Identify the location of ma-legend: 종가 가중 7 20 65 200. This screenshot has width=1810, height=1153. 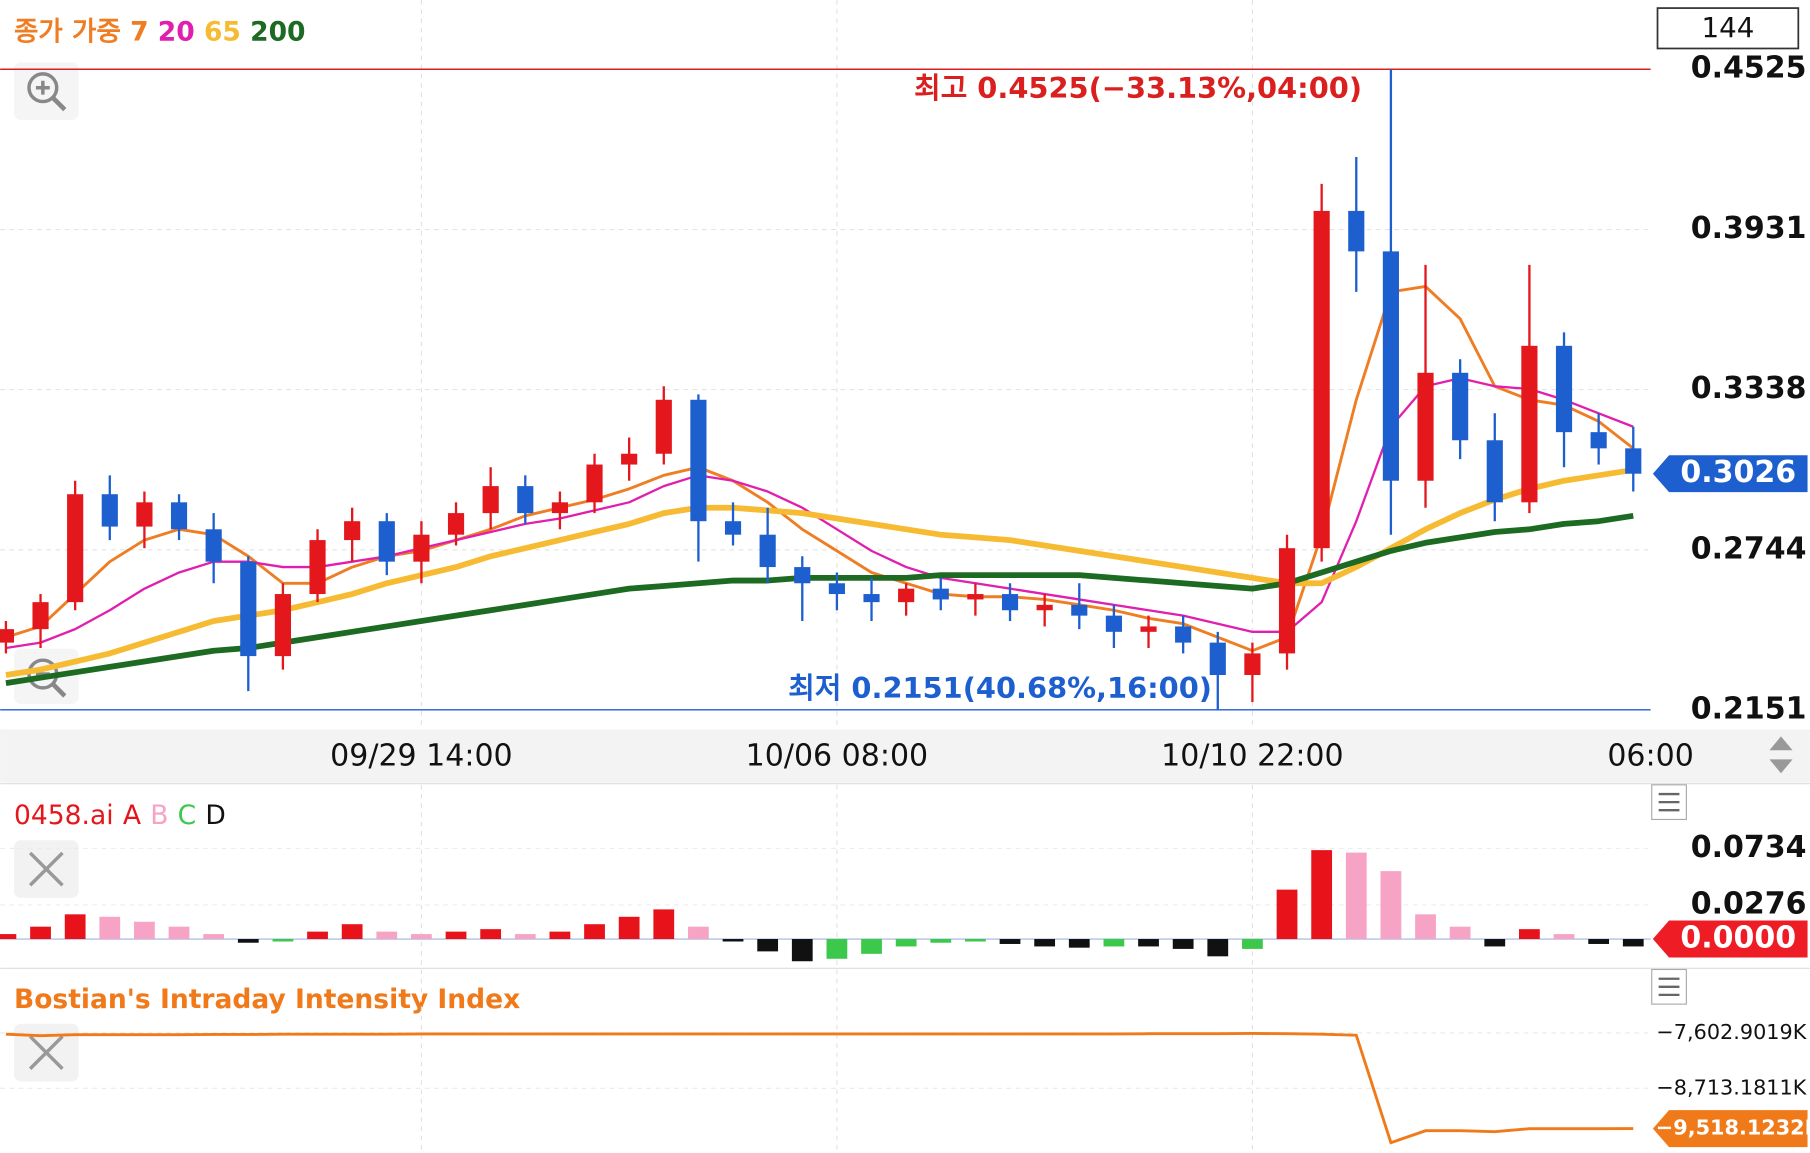
(160, 31).